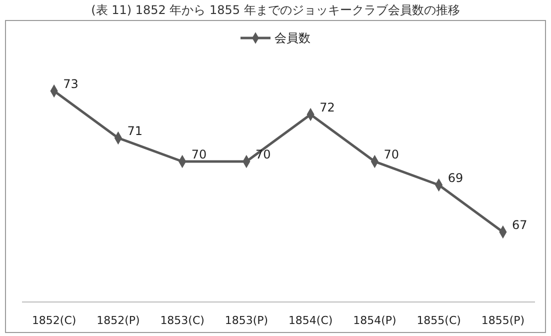  I want to click on x-tick-label: 1854(C), so click(310, 320).